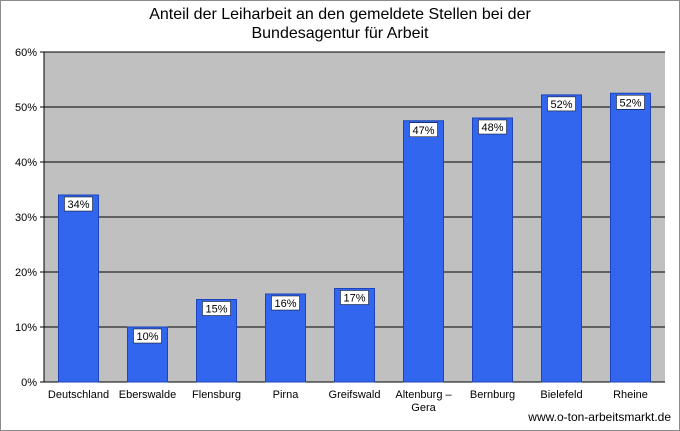  I want to click on data-label: 34%, so click(78, 205).